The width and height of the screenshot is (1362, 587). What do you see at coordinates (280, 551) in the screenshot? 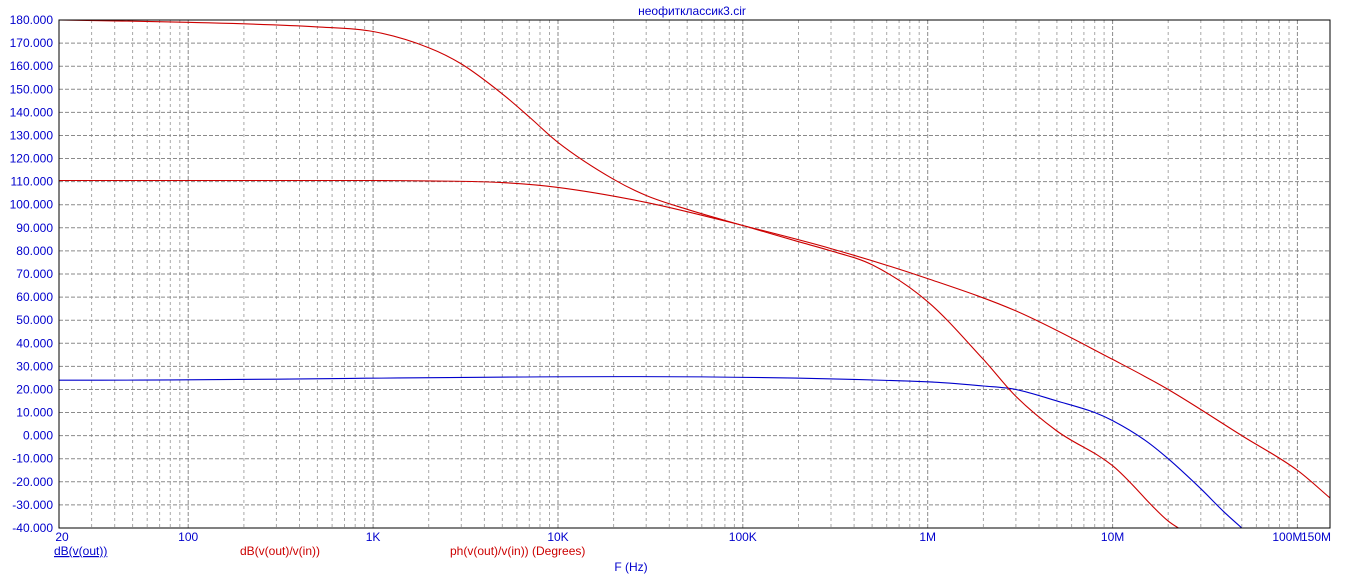
I see `legend-item-db-gain: dB(v(out)/v(in))` at bounding box center [280, 551].